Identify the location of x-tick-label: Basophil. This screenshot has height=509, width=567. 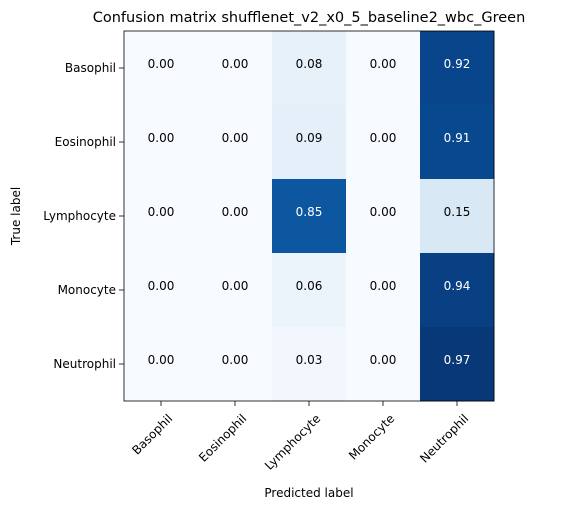
(152, 434).